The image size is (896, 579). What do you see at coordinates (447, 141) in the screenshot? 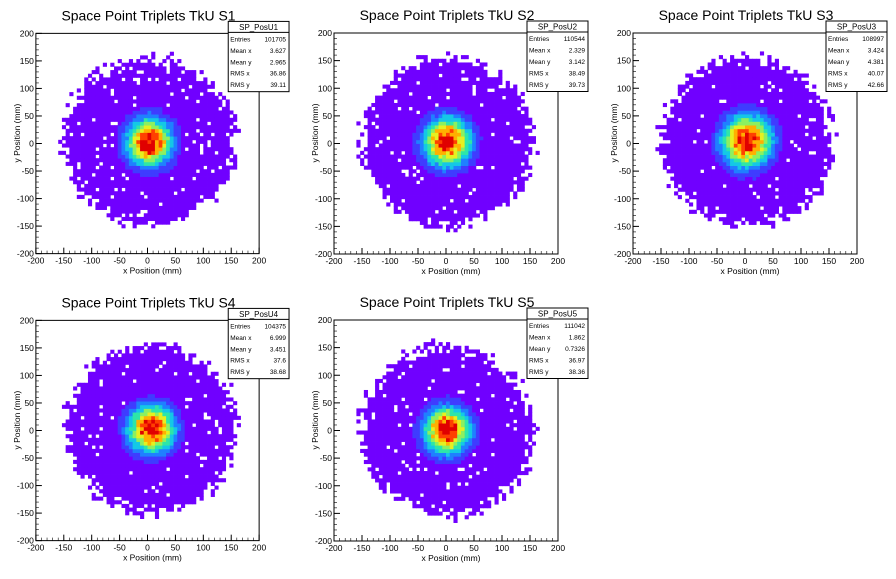
I see `heatmap-cells` at bounding box center [447, 141].